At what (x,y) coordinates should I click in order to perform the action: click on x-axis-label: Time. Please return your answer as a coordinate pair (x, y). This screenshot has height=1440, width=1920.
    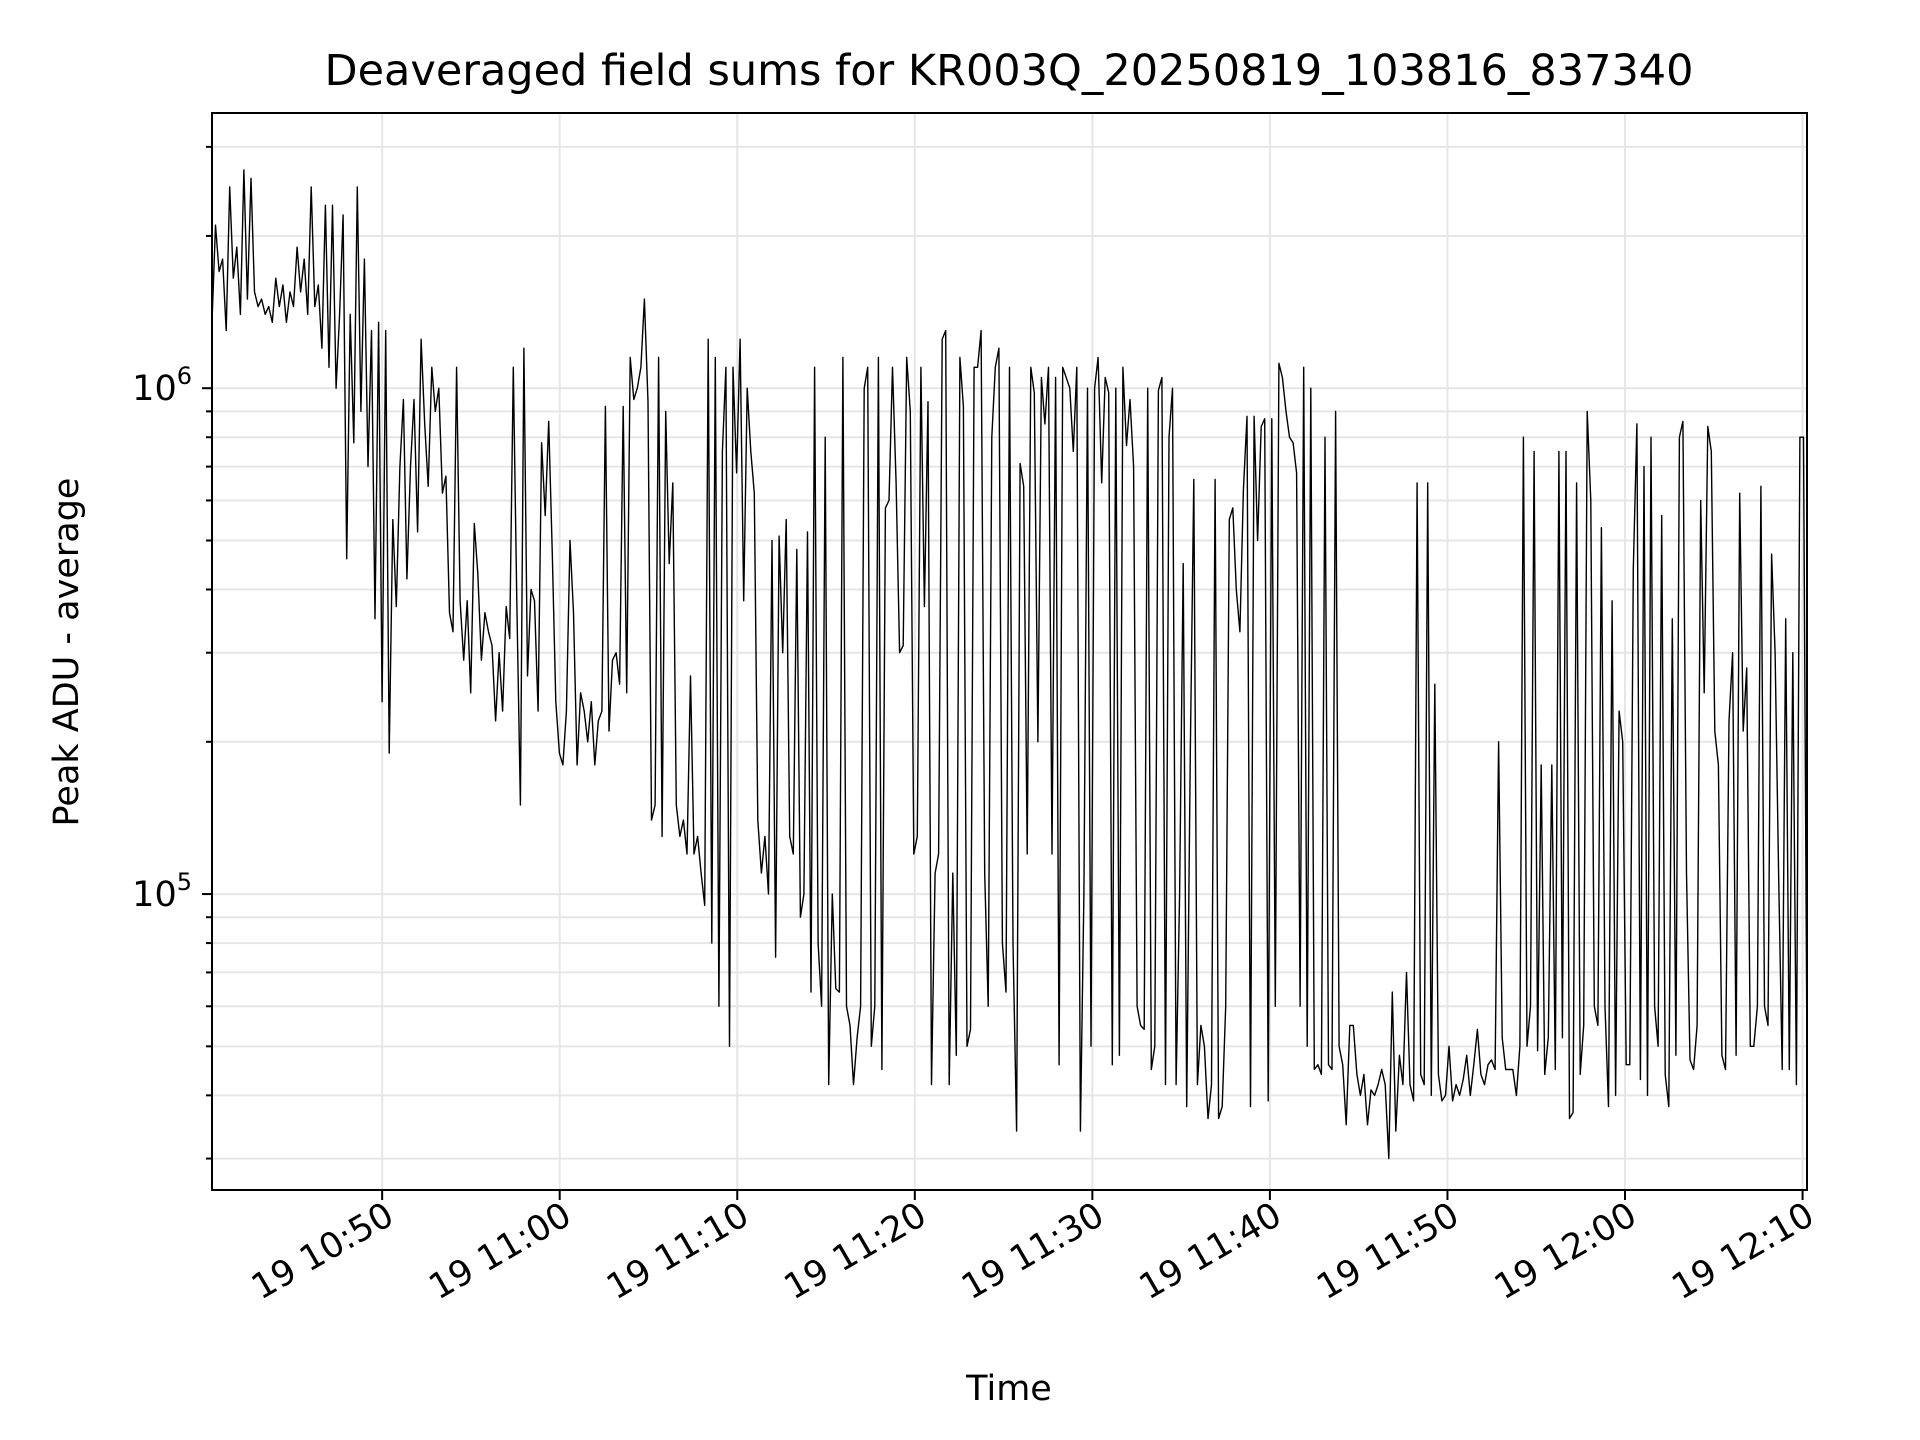
    Looking at the image, I should click on (1008, 1389).